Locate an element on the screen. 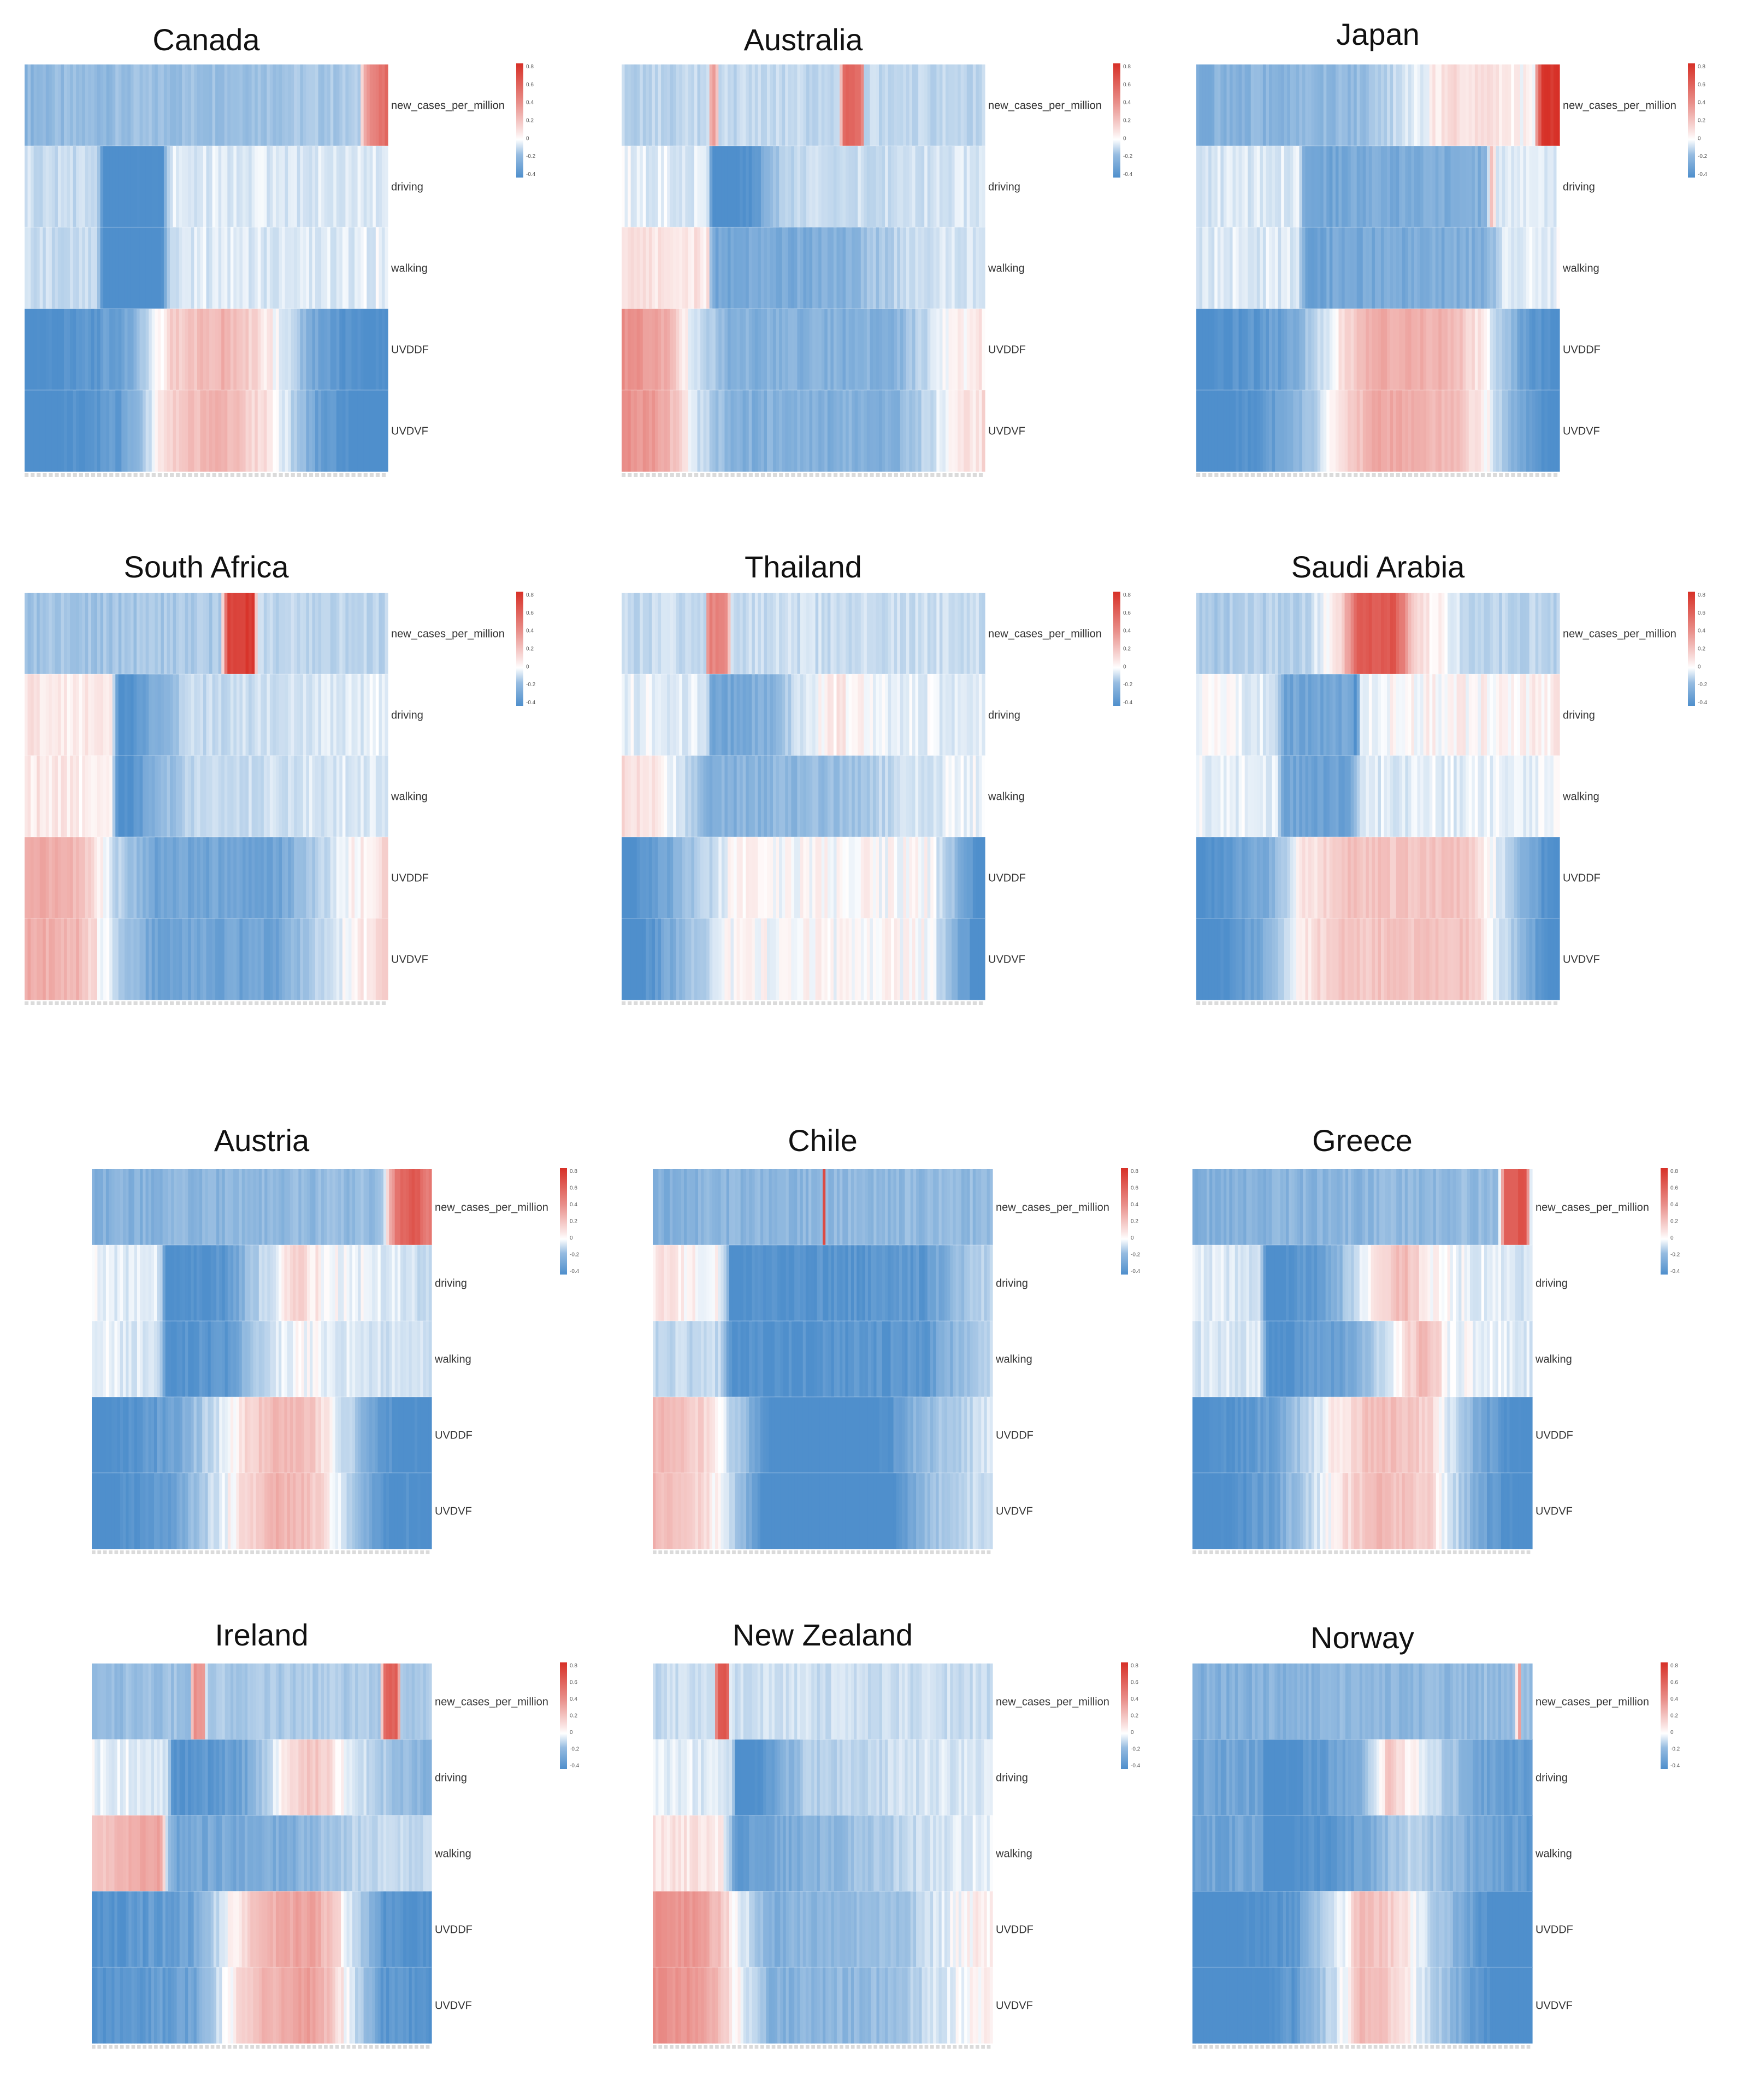  row-label: UVDVF is located at coordinates (1582, 432).